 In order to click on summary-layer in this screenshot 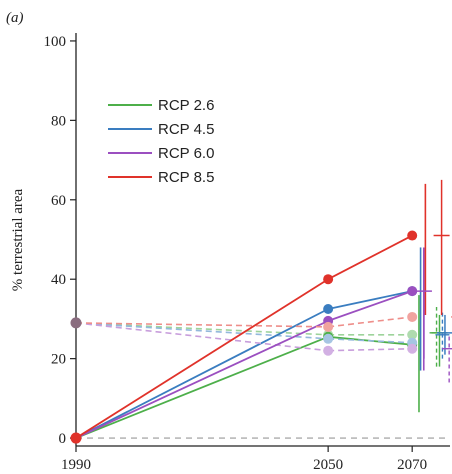, I will do `click(433, 281)`.